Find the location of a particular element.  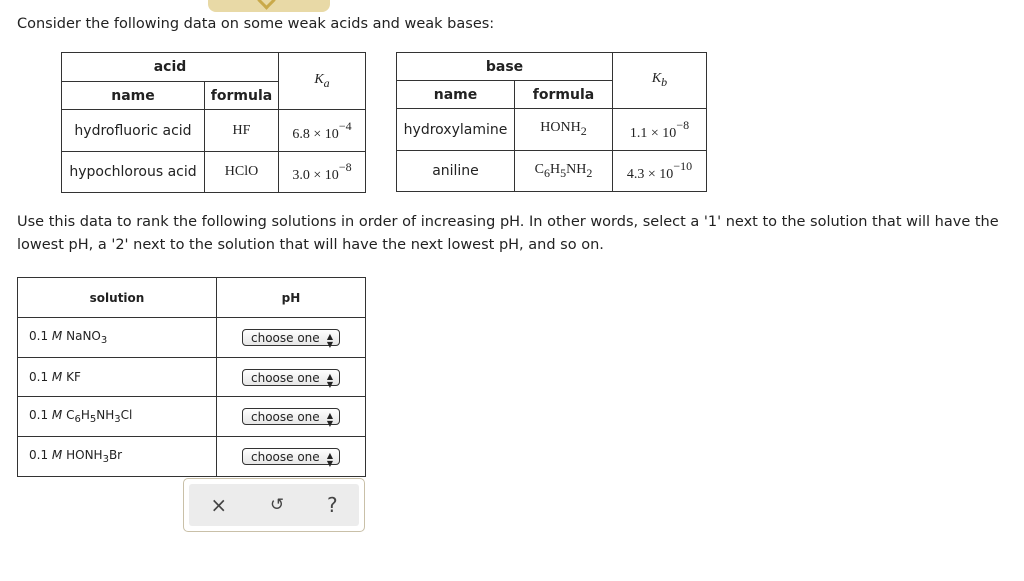

answer-toolbar: × ↺ ? is located at coordinates (274, 505).